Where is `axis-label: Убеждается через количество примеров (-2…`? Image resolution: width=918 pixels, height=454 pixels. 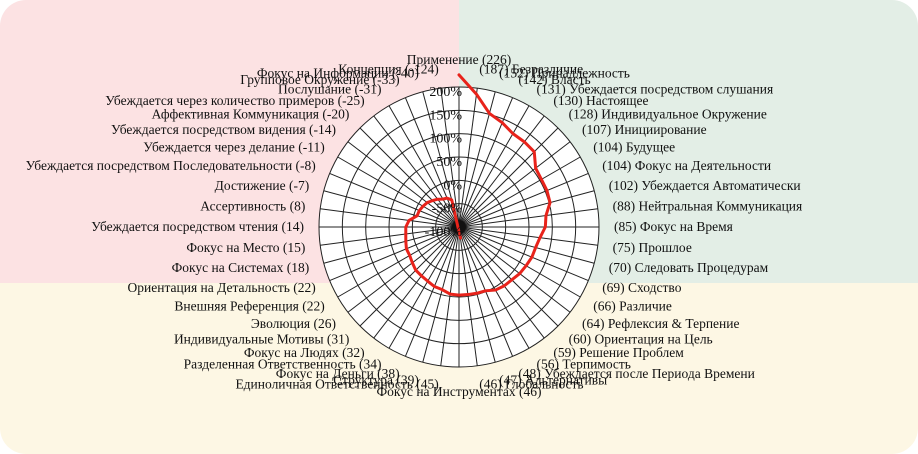
axis-label: Убеждается через количество примеров (-2… is located at coordinates (234, 100).